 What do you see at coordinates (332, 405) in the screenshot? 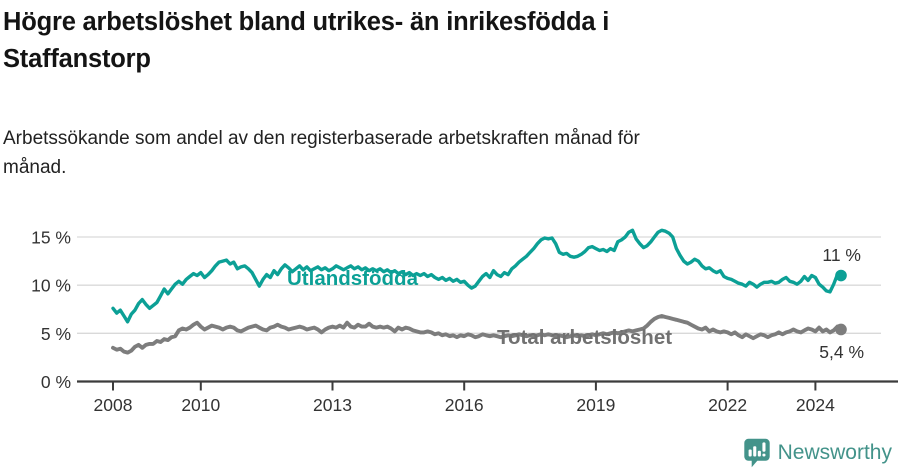
I see `x-tick-label: 2013` at bounding box center [332, 405].